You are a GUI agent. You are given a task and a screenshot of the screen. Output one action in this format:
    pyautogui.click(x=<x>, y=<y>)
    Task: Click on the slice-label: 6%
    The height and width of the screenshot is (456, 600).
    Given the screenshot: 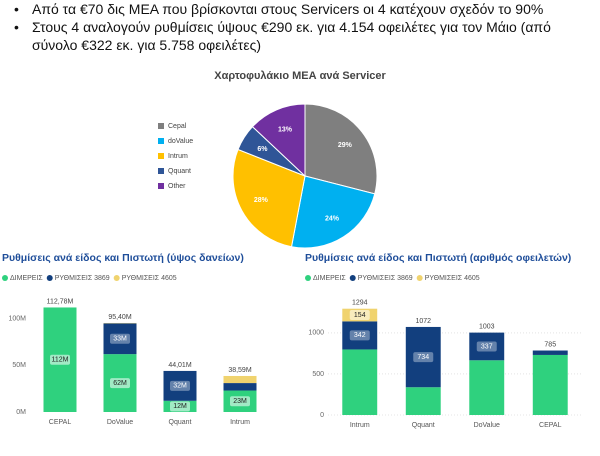 What is the action you would take?
    pyautogui.click(x=262, y=149)
    